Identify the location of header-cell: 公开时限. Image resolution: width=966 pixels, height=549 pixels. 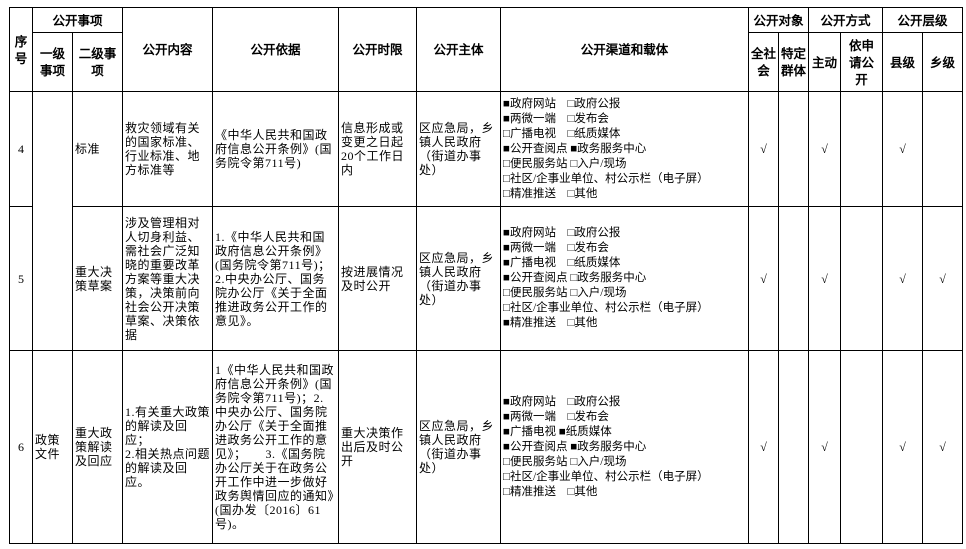
(378, 49).